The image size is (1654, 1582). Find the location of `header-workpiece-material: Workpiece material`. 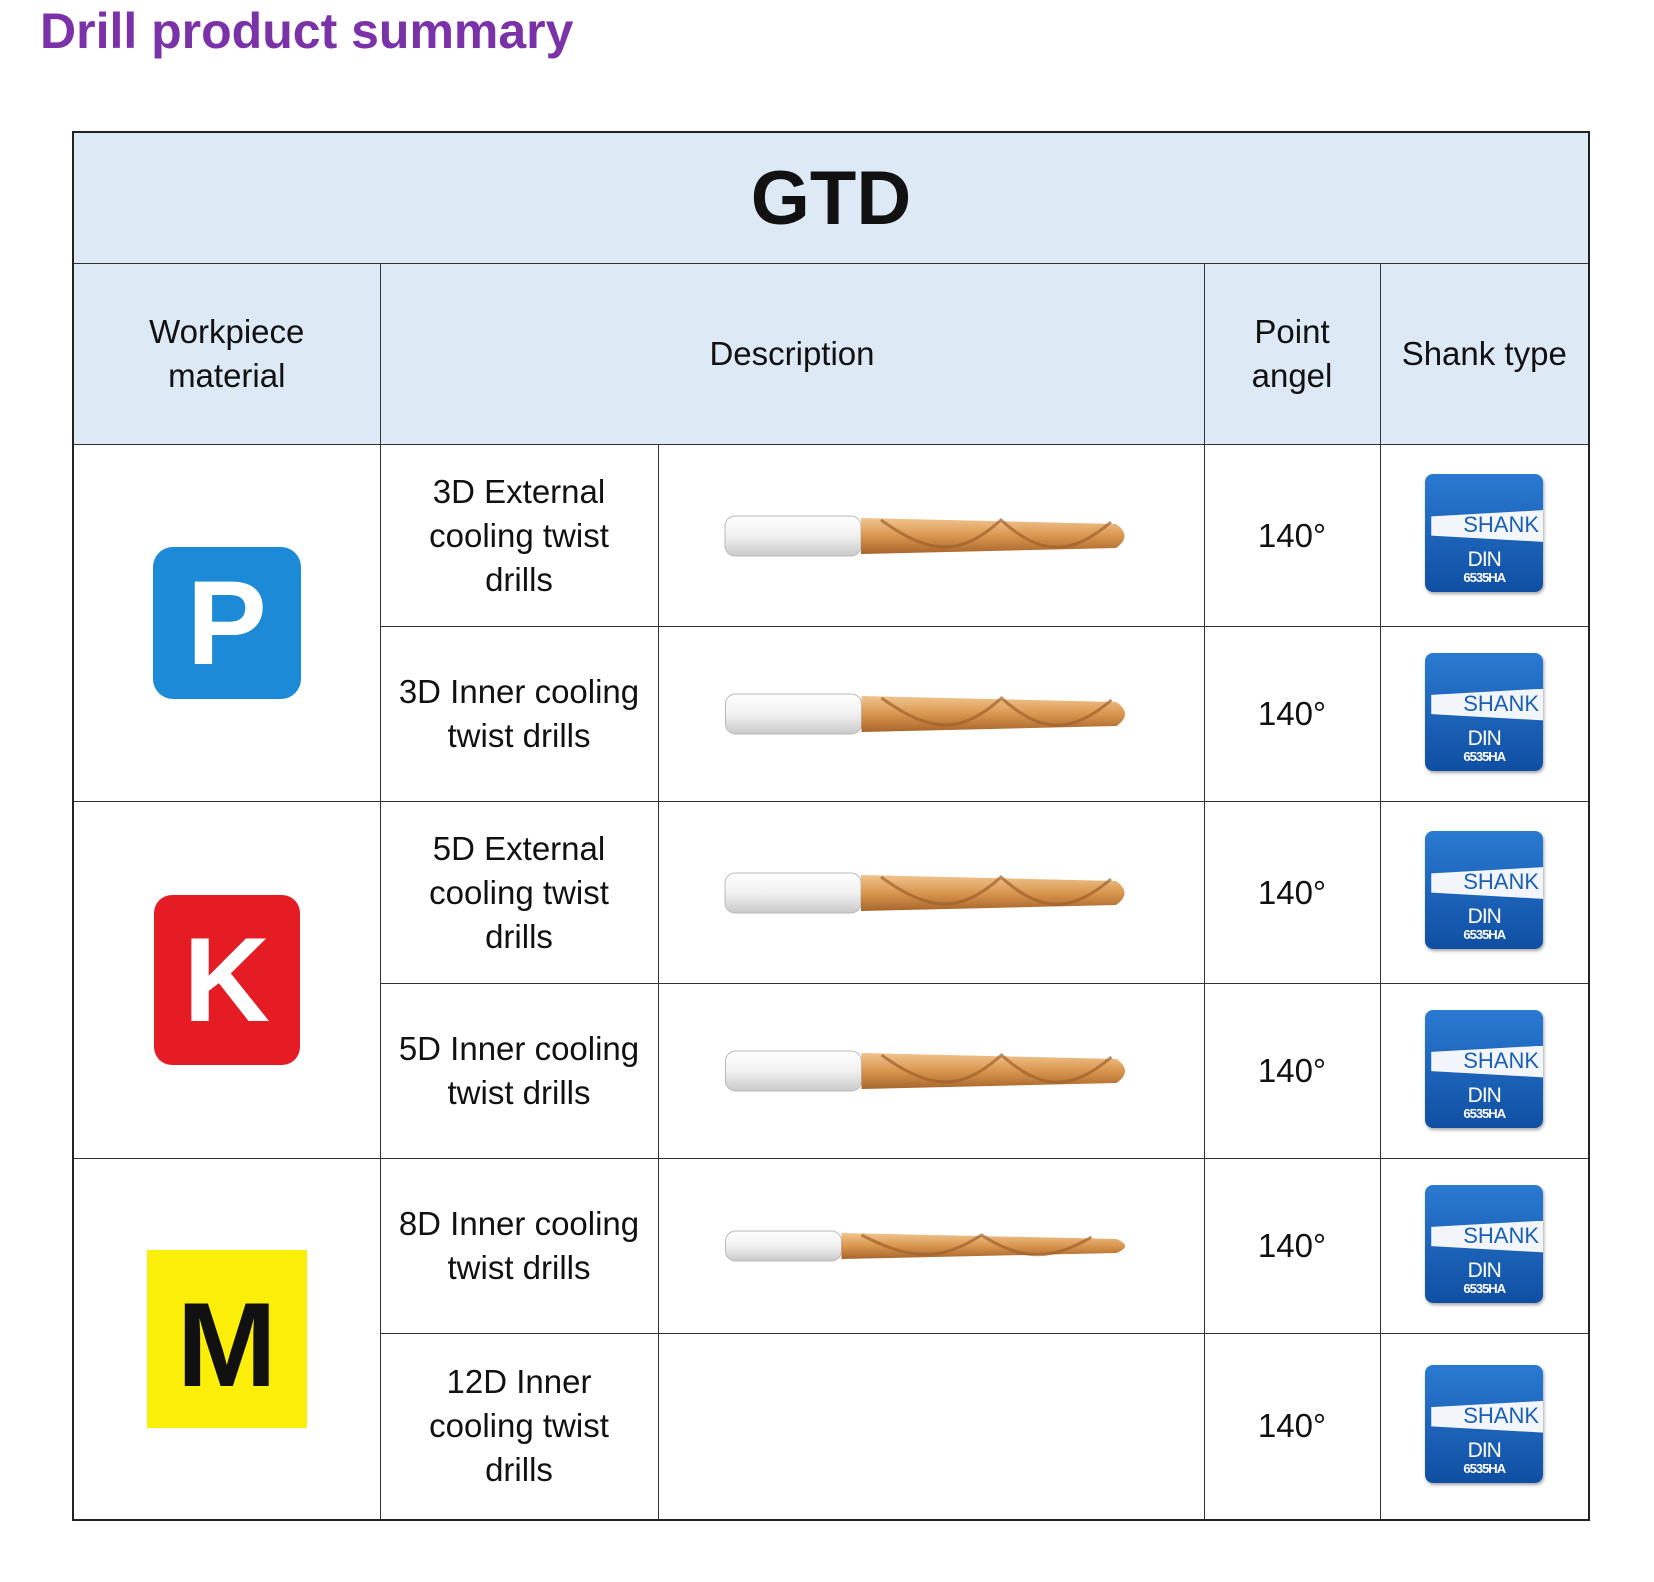

header-workpiece-material: Workpiece material is located at coordinates (226, 354).